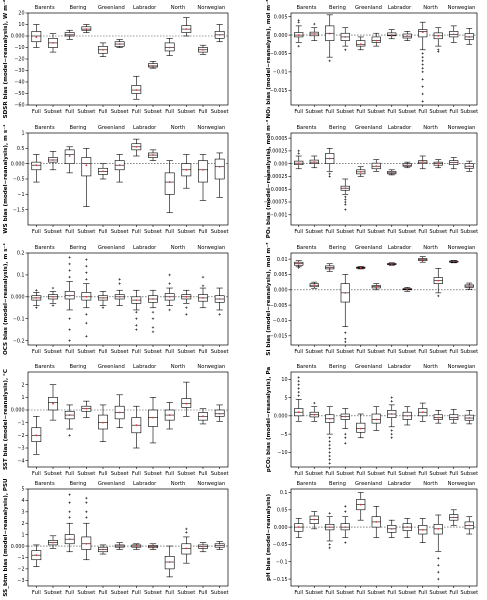 This screenshot has width=487, height=600. What do you see at coordinates (5, 298) in the screenshot?
I see `y-axis-label: OCS bias (model−reanalysis), m s⁻¹` at bounding box center [5, 298].